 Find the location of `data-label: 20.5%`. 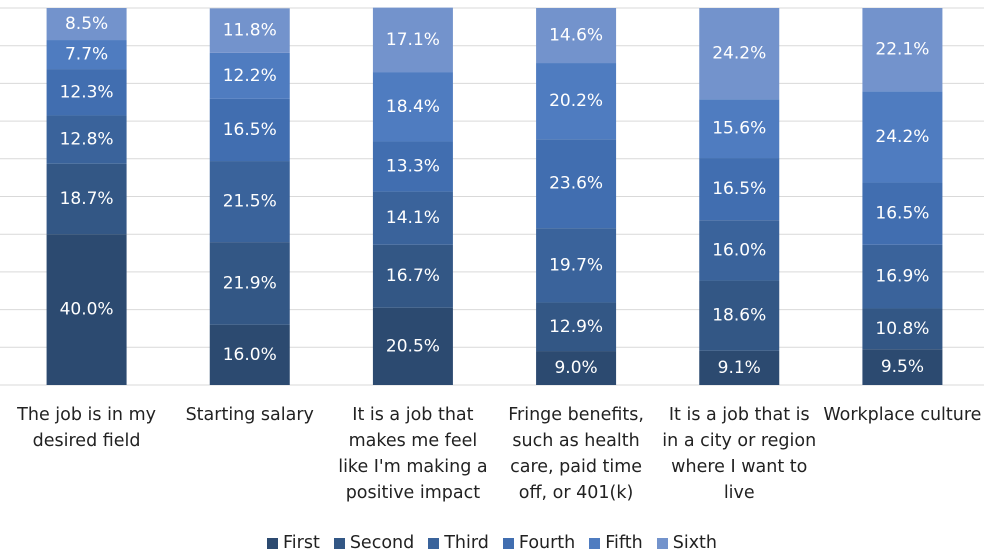

data-label: 20.5% is located at coordinates (413, 346).